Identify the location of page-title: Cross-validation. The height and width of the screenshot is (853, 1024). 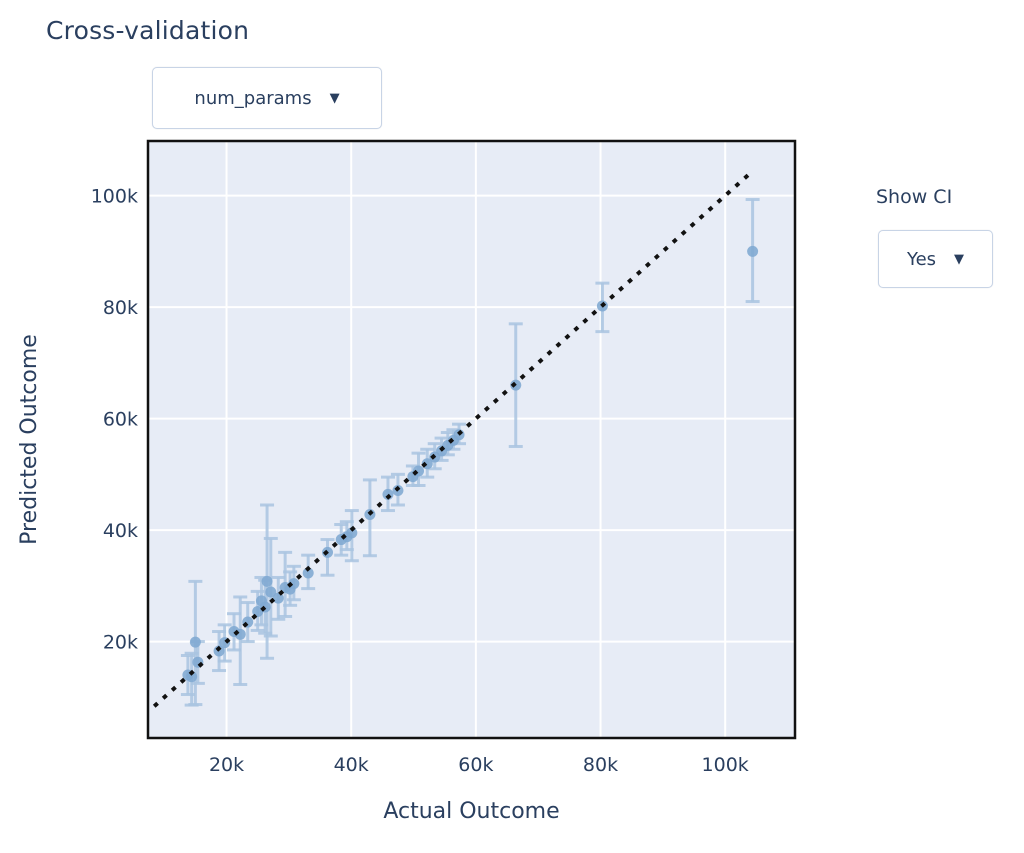
(148, 30).